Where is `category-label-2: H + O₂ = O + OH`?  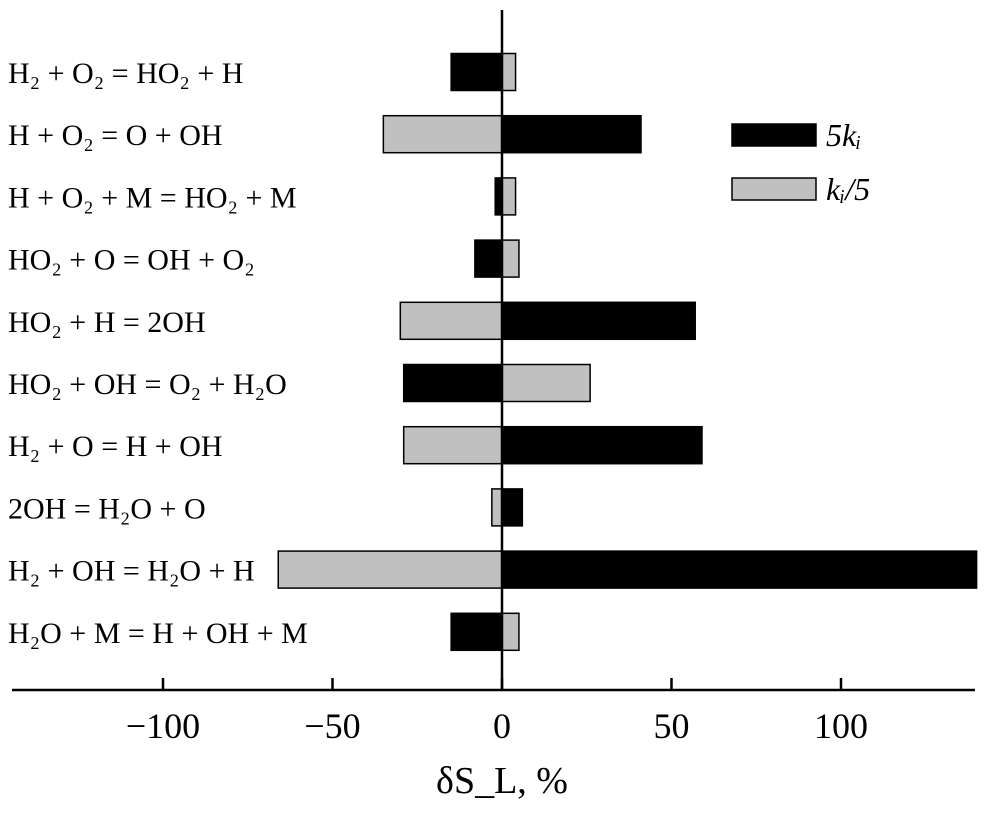
category-label-2: H + O₂ = O + OH is located at coordinates (115, 135).